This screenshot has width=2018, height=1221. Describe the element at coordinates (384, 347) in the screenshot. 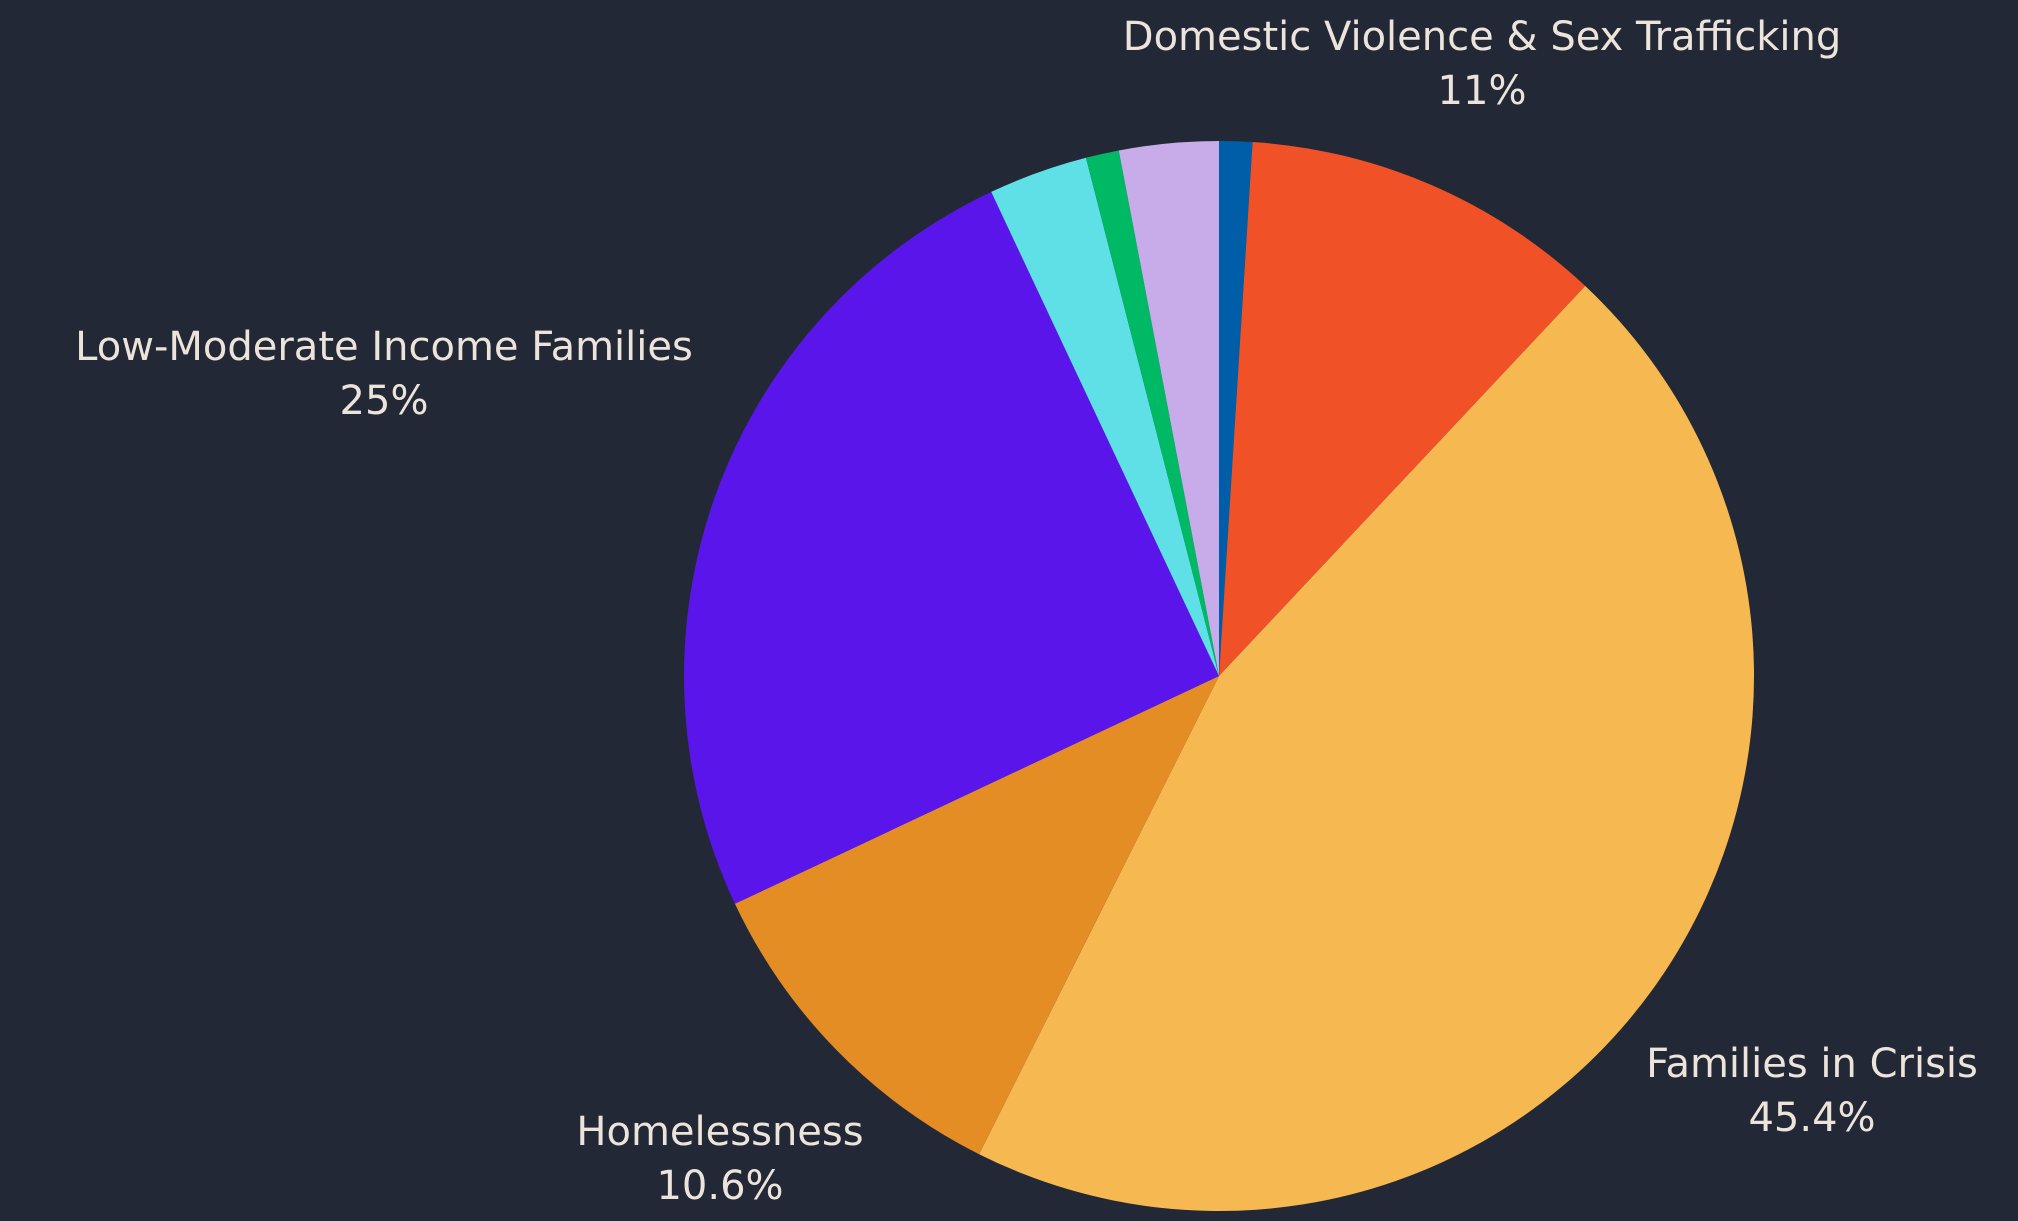

I see `label-low-moderate-income-name: Low-Moderate Income Families` at that location.